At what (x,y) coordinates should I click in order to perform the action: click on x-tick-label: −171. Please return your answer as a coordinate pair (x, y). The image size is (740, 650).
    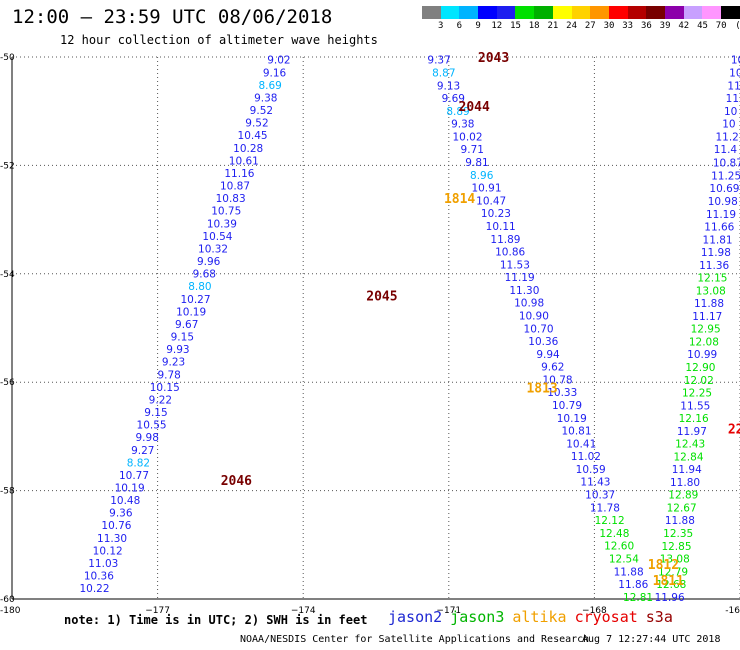
    Looking at the image, I should click on (448, 611).